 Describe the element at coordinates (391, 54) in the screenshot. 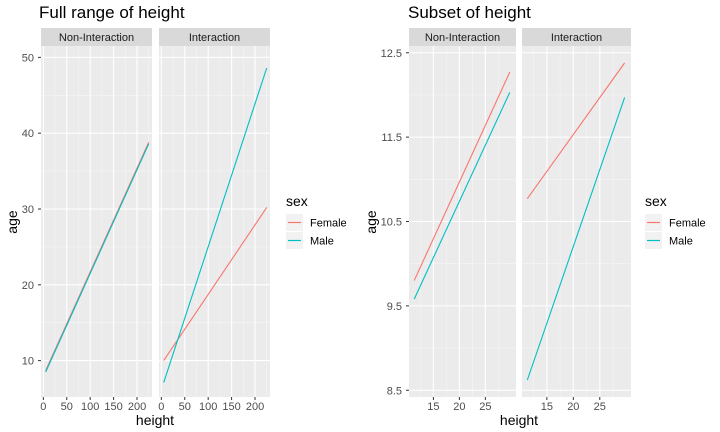

I see `y-tick-label: 12.5` at that location.